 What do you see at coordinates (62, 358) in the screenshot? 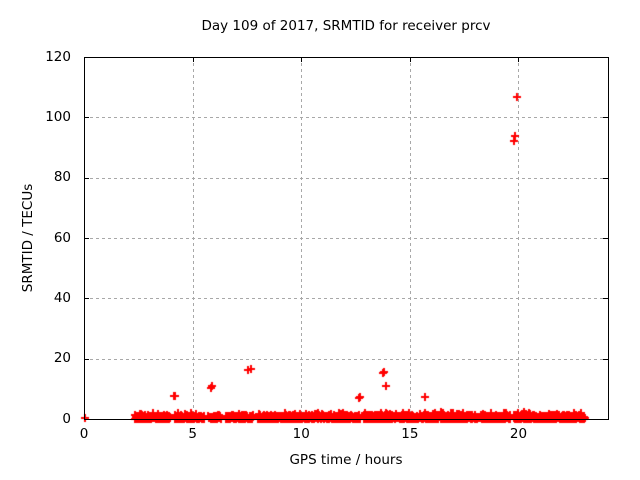
I see `y-tick-label: 20` at bounding box center [62, 358].